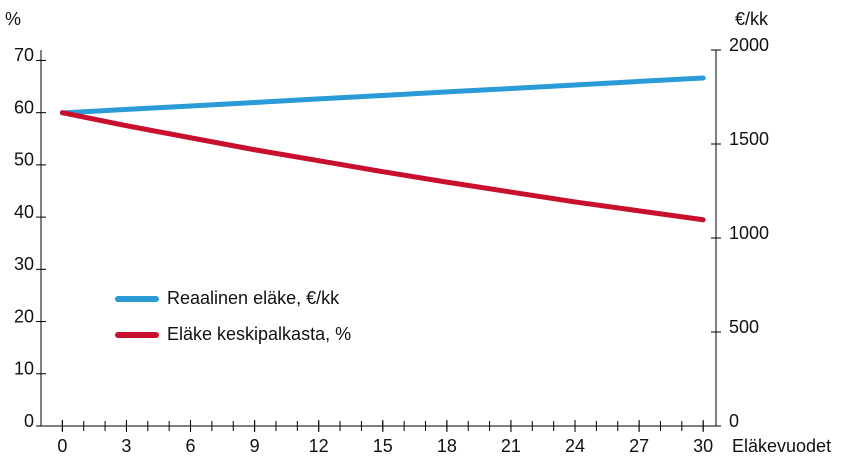 Image resolution: width=867 pixels, height=464 pixels. Describe the element at coordinates (24, 212) in the screenshot. I see `y-tick-label: 40` at that location.